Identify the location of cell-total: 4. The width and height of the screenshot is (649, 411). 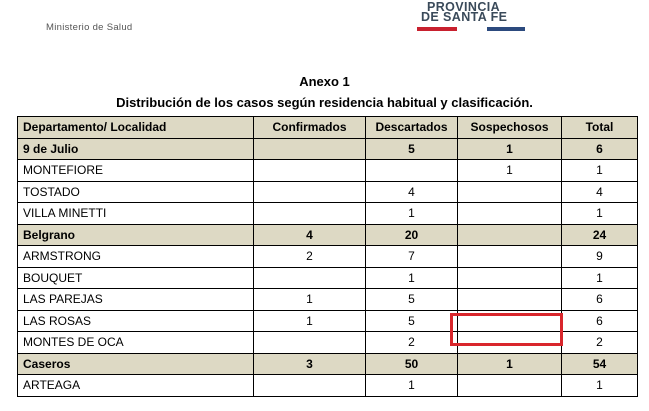
(599, 191).